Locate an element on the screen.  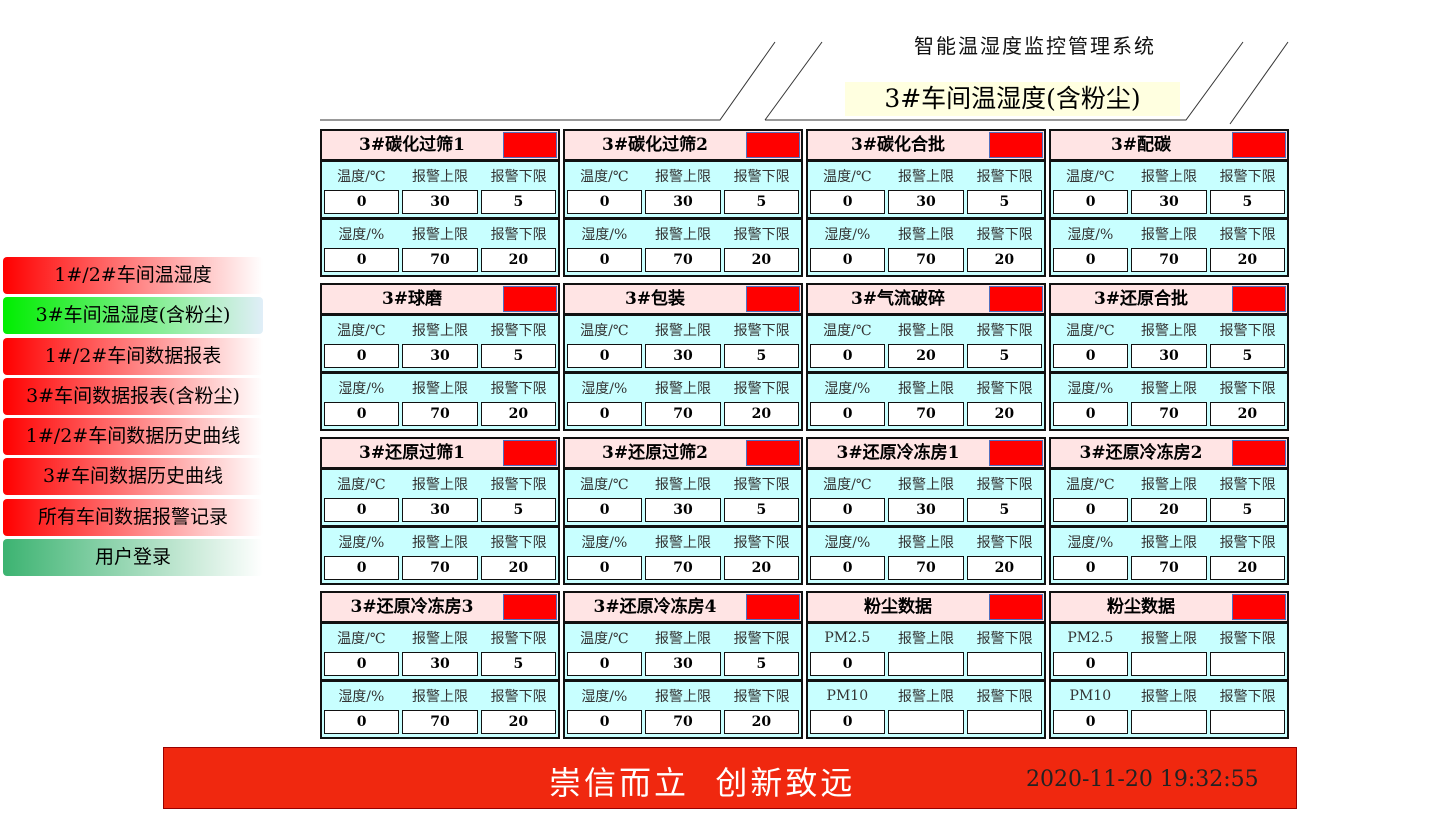
sensor-card: 3#球磨 温度/℃ 报警上限 报警下限 0 30 5 湿度/% 报警上限 报警下限 0 70 20 is located at coordinates (440, 357).